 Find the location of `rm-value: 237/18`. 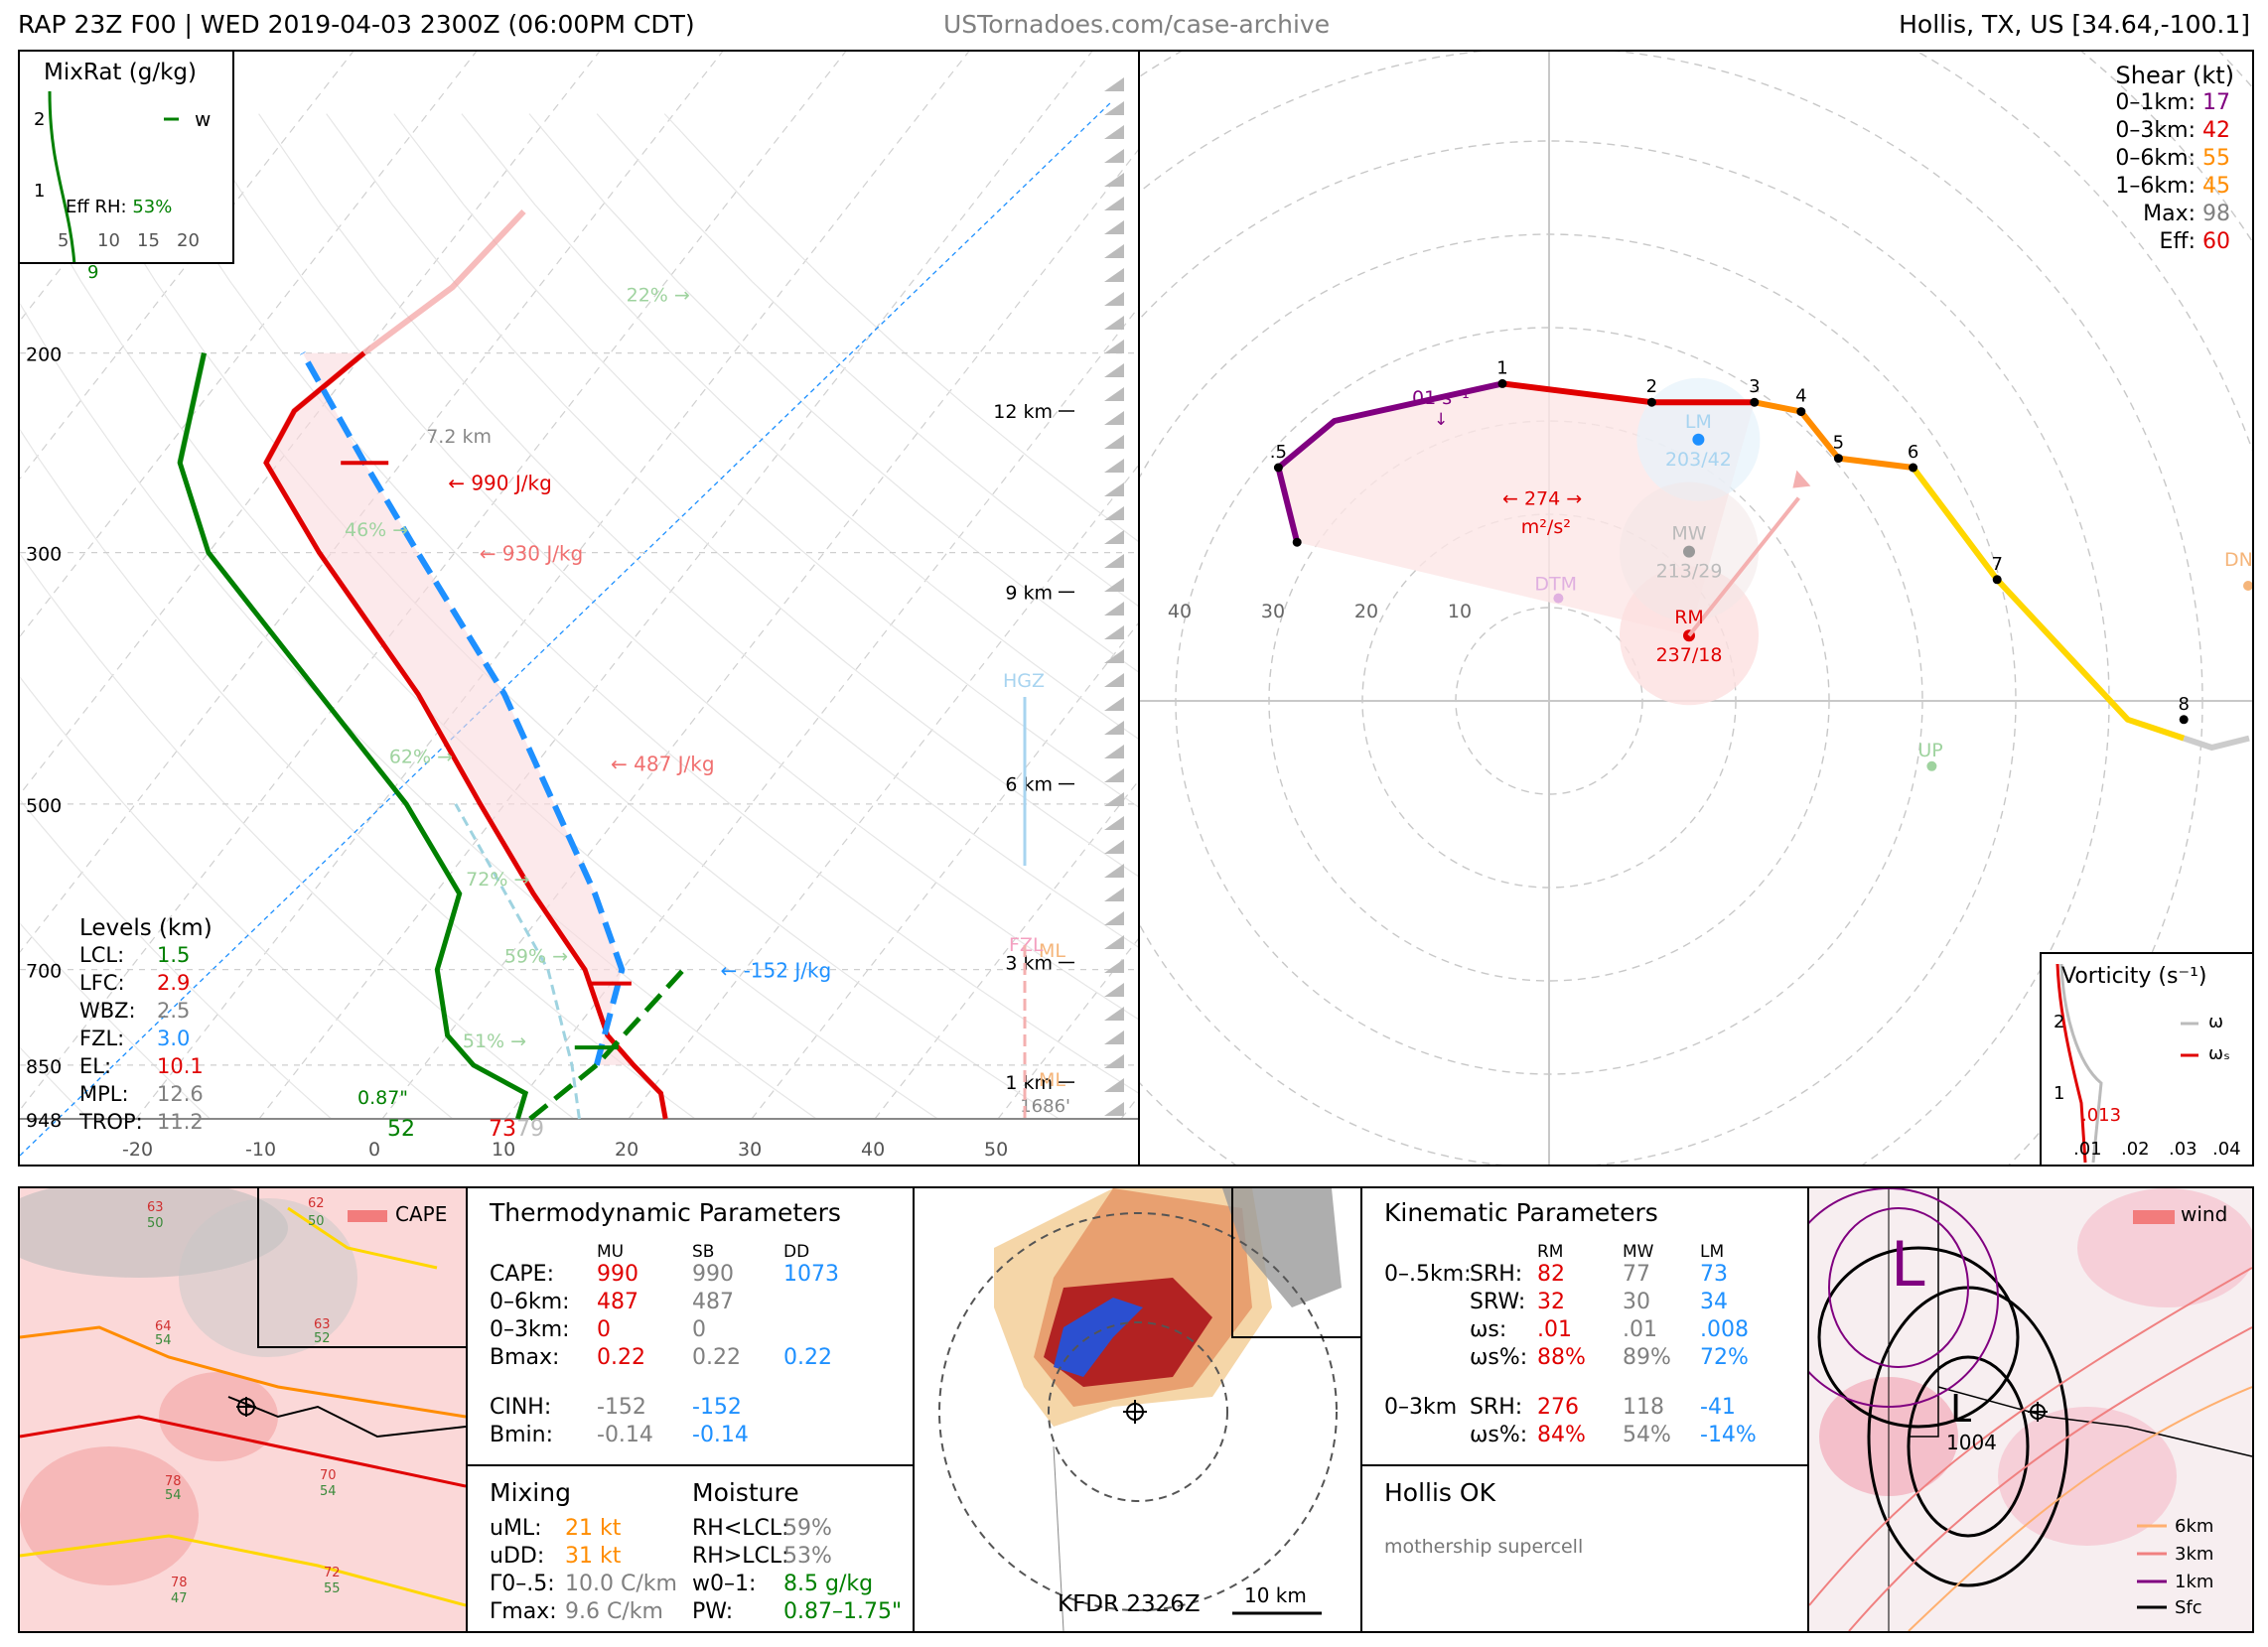

rm-value: 237/18 is located at coordinates (1689, 655).